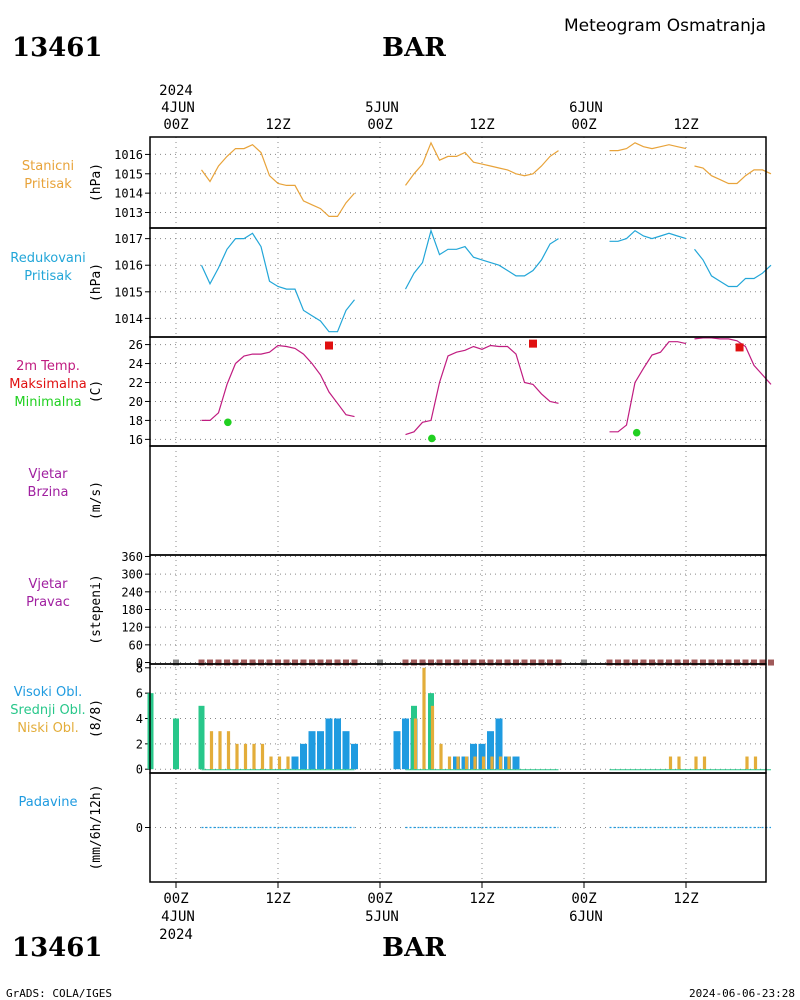 This screenshot has width=800, height=1000. What do you see at coordinates (178, 917) in the screenshot?
I see `x-date-label-bottom: 4JUN` at bounding box center [178, 917].